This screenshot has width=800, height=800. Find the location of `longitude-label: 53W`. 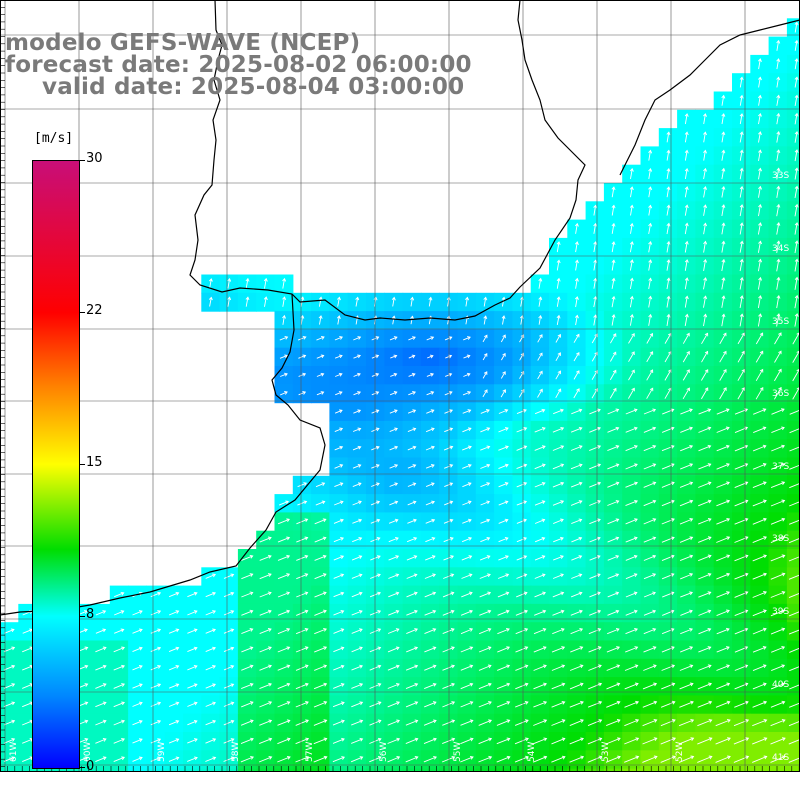

longitude-label: 53W is located at coordinates (606, 752).